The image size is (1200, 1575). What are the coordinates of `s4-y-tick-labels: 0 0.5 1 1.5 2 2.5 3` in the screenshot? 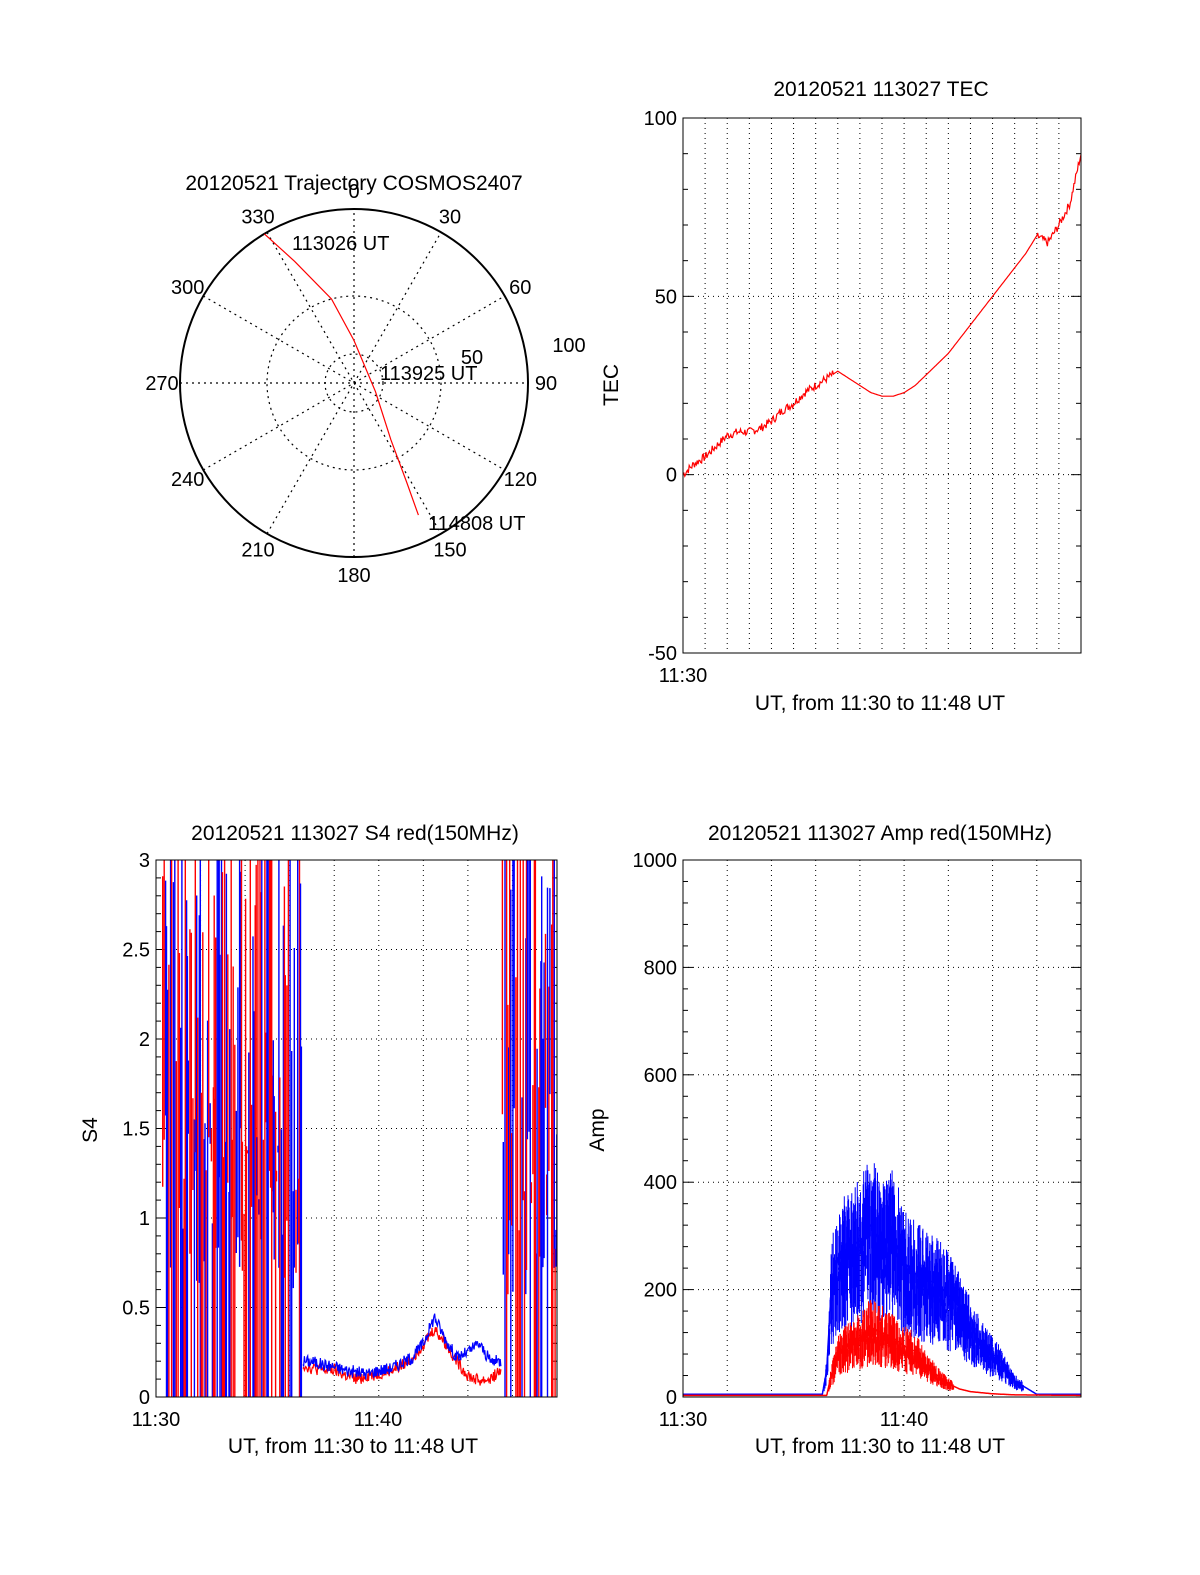 It's located at (136, 1129).